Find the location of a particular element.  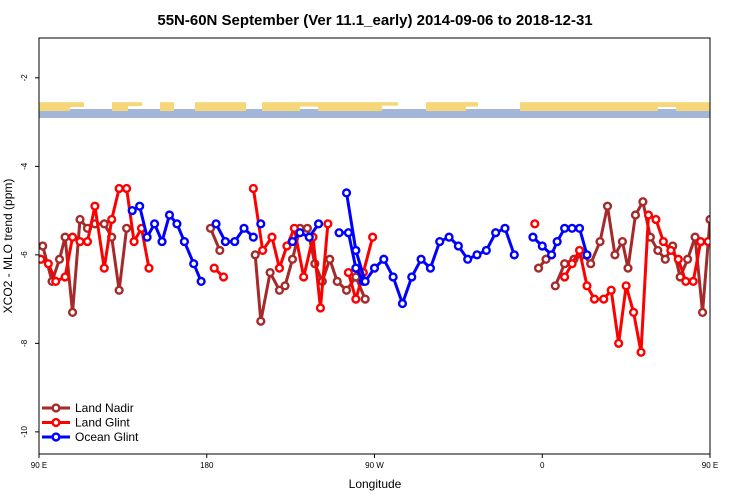

y-tick-label: -4 is located at coordinates (24, 166).